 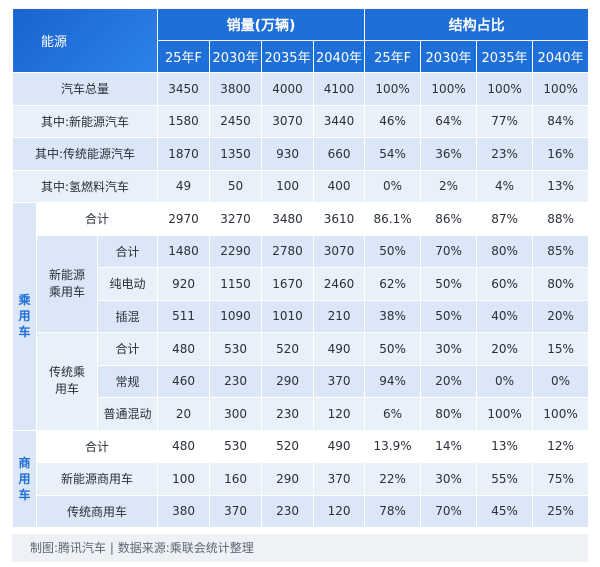 What do you see at coordinates (561, 446) in the screenshot?
I see `share-cell: 12%` at bounding box center [561, 446].